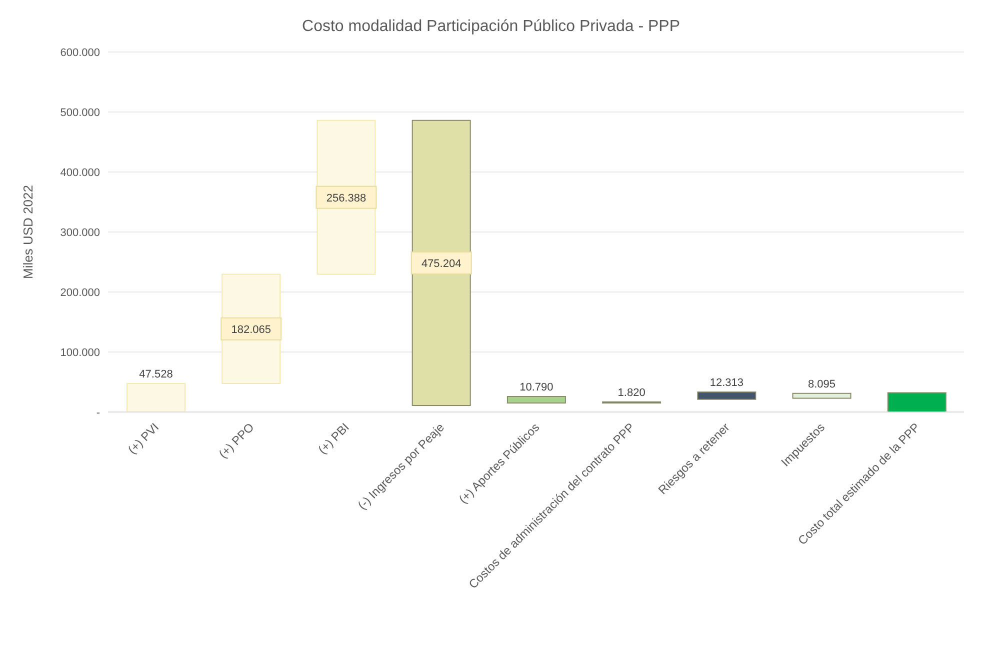  Describe the element at coordinates (80, 232) in the screenshot. I see `y-tick-label: 300.000` at that location.